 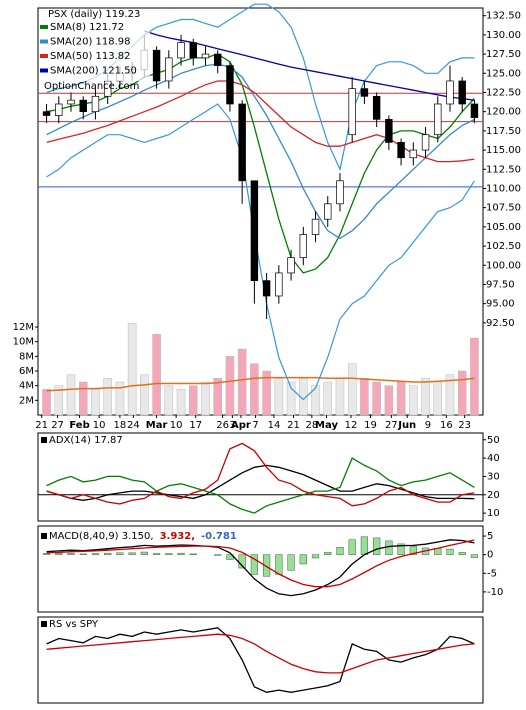 What do you see at coordinates (503, 208) in the screenshot?
I see `y-tick-label: 107.50` at bounding box center [503, 208].